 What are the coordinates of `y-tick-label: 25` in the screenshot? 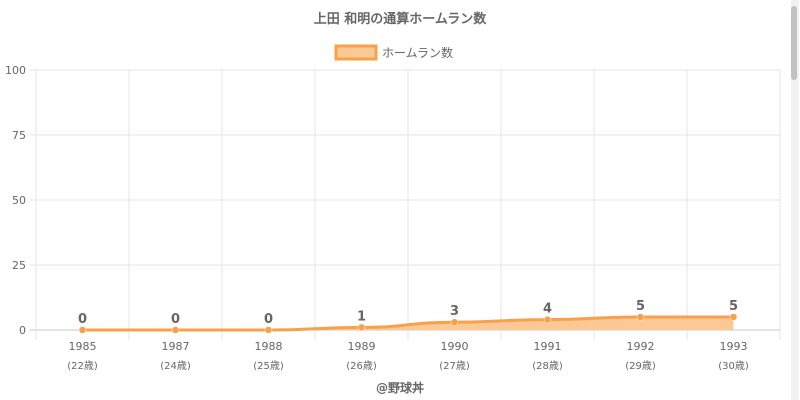 It's located at (19, 265).